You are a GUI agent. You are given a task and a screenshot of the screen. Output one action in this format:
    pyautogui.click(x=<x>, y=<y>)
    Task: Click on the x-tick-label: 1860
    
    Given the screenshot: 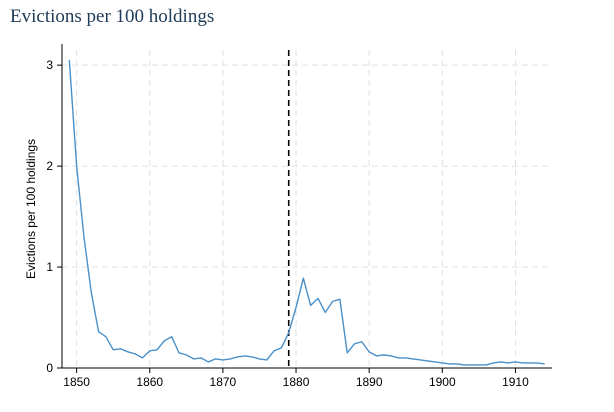 What is the action you would take?
    pyautogui.click(x=149, y=382)
    